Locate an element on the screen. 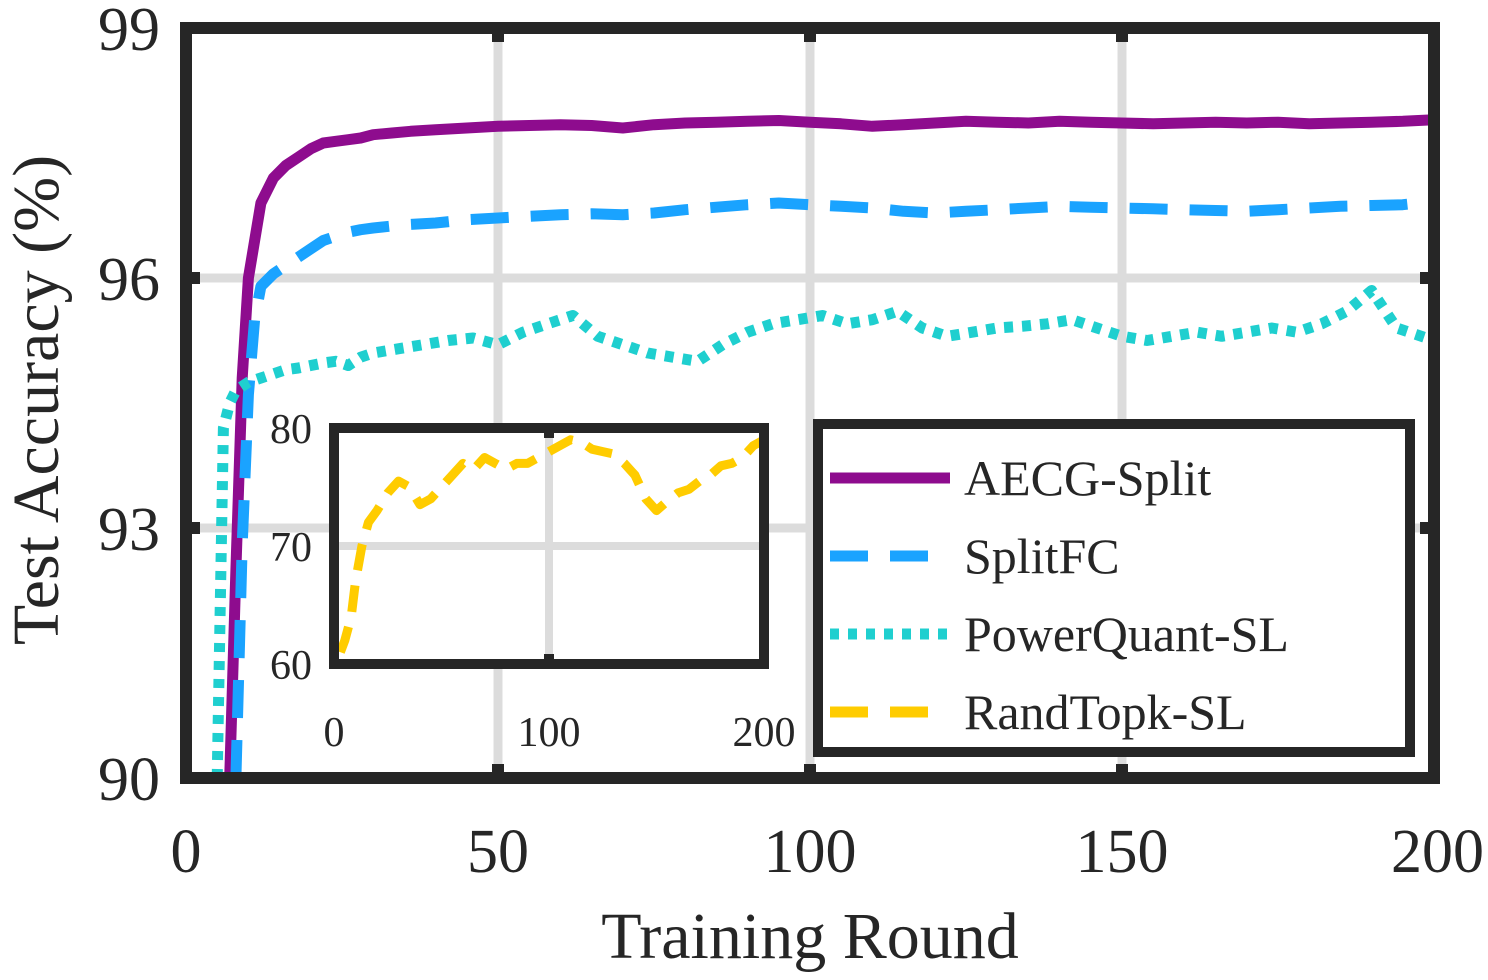 This screenshot has width=1488, height=980. inset-x-tick-label: 0 is located at coordinates (334, 733).